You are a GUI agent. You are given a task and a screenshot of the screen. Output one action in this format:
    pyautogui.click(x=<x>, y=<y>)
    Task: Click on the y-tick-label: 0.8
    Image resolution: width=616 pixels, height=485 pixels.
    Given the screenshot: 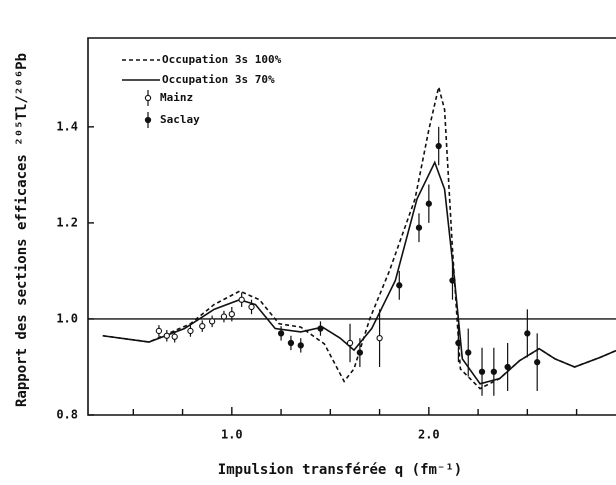 What is the action you would take?
    pyautogui.click(x=67, y=415)
    